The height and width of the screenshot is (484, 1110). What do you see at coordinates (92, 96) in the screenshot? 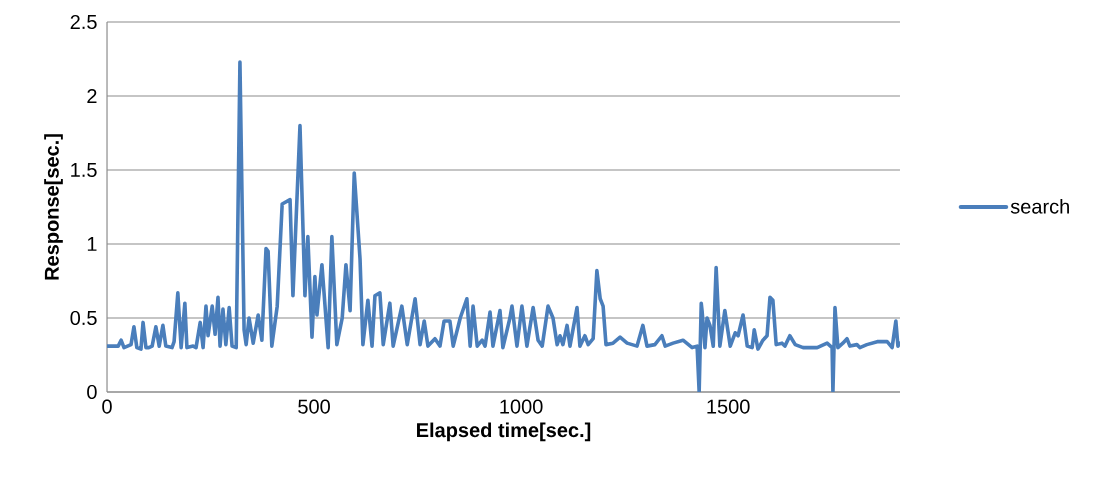
I see `y-tick-label: 2` at bounding box center [92, 96].